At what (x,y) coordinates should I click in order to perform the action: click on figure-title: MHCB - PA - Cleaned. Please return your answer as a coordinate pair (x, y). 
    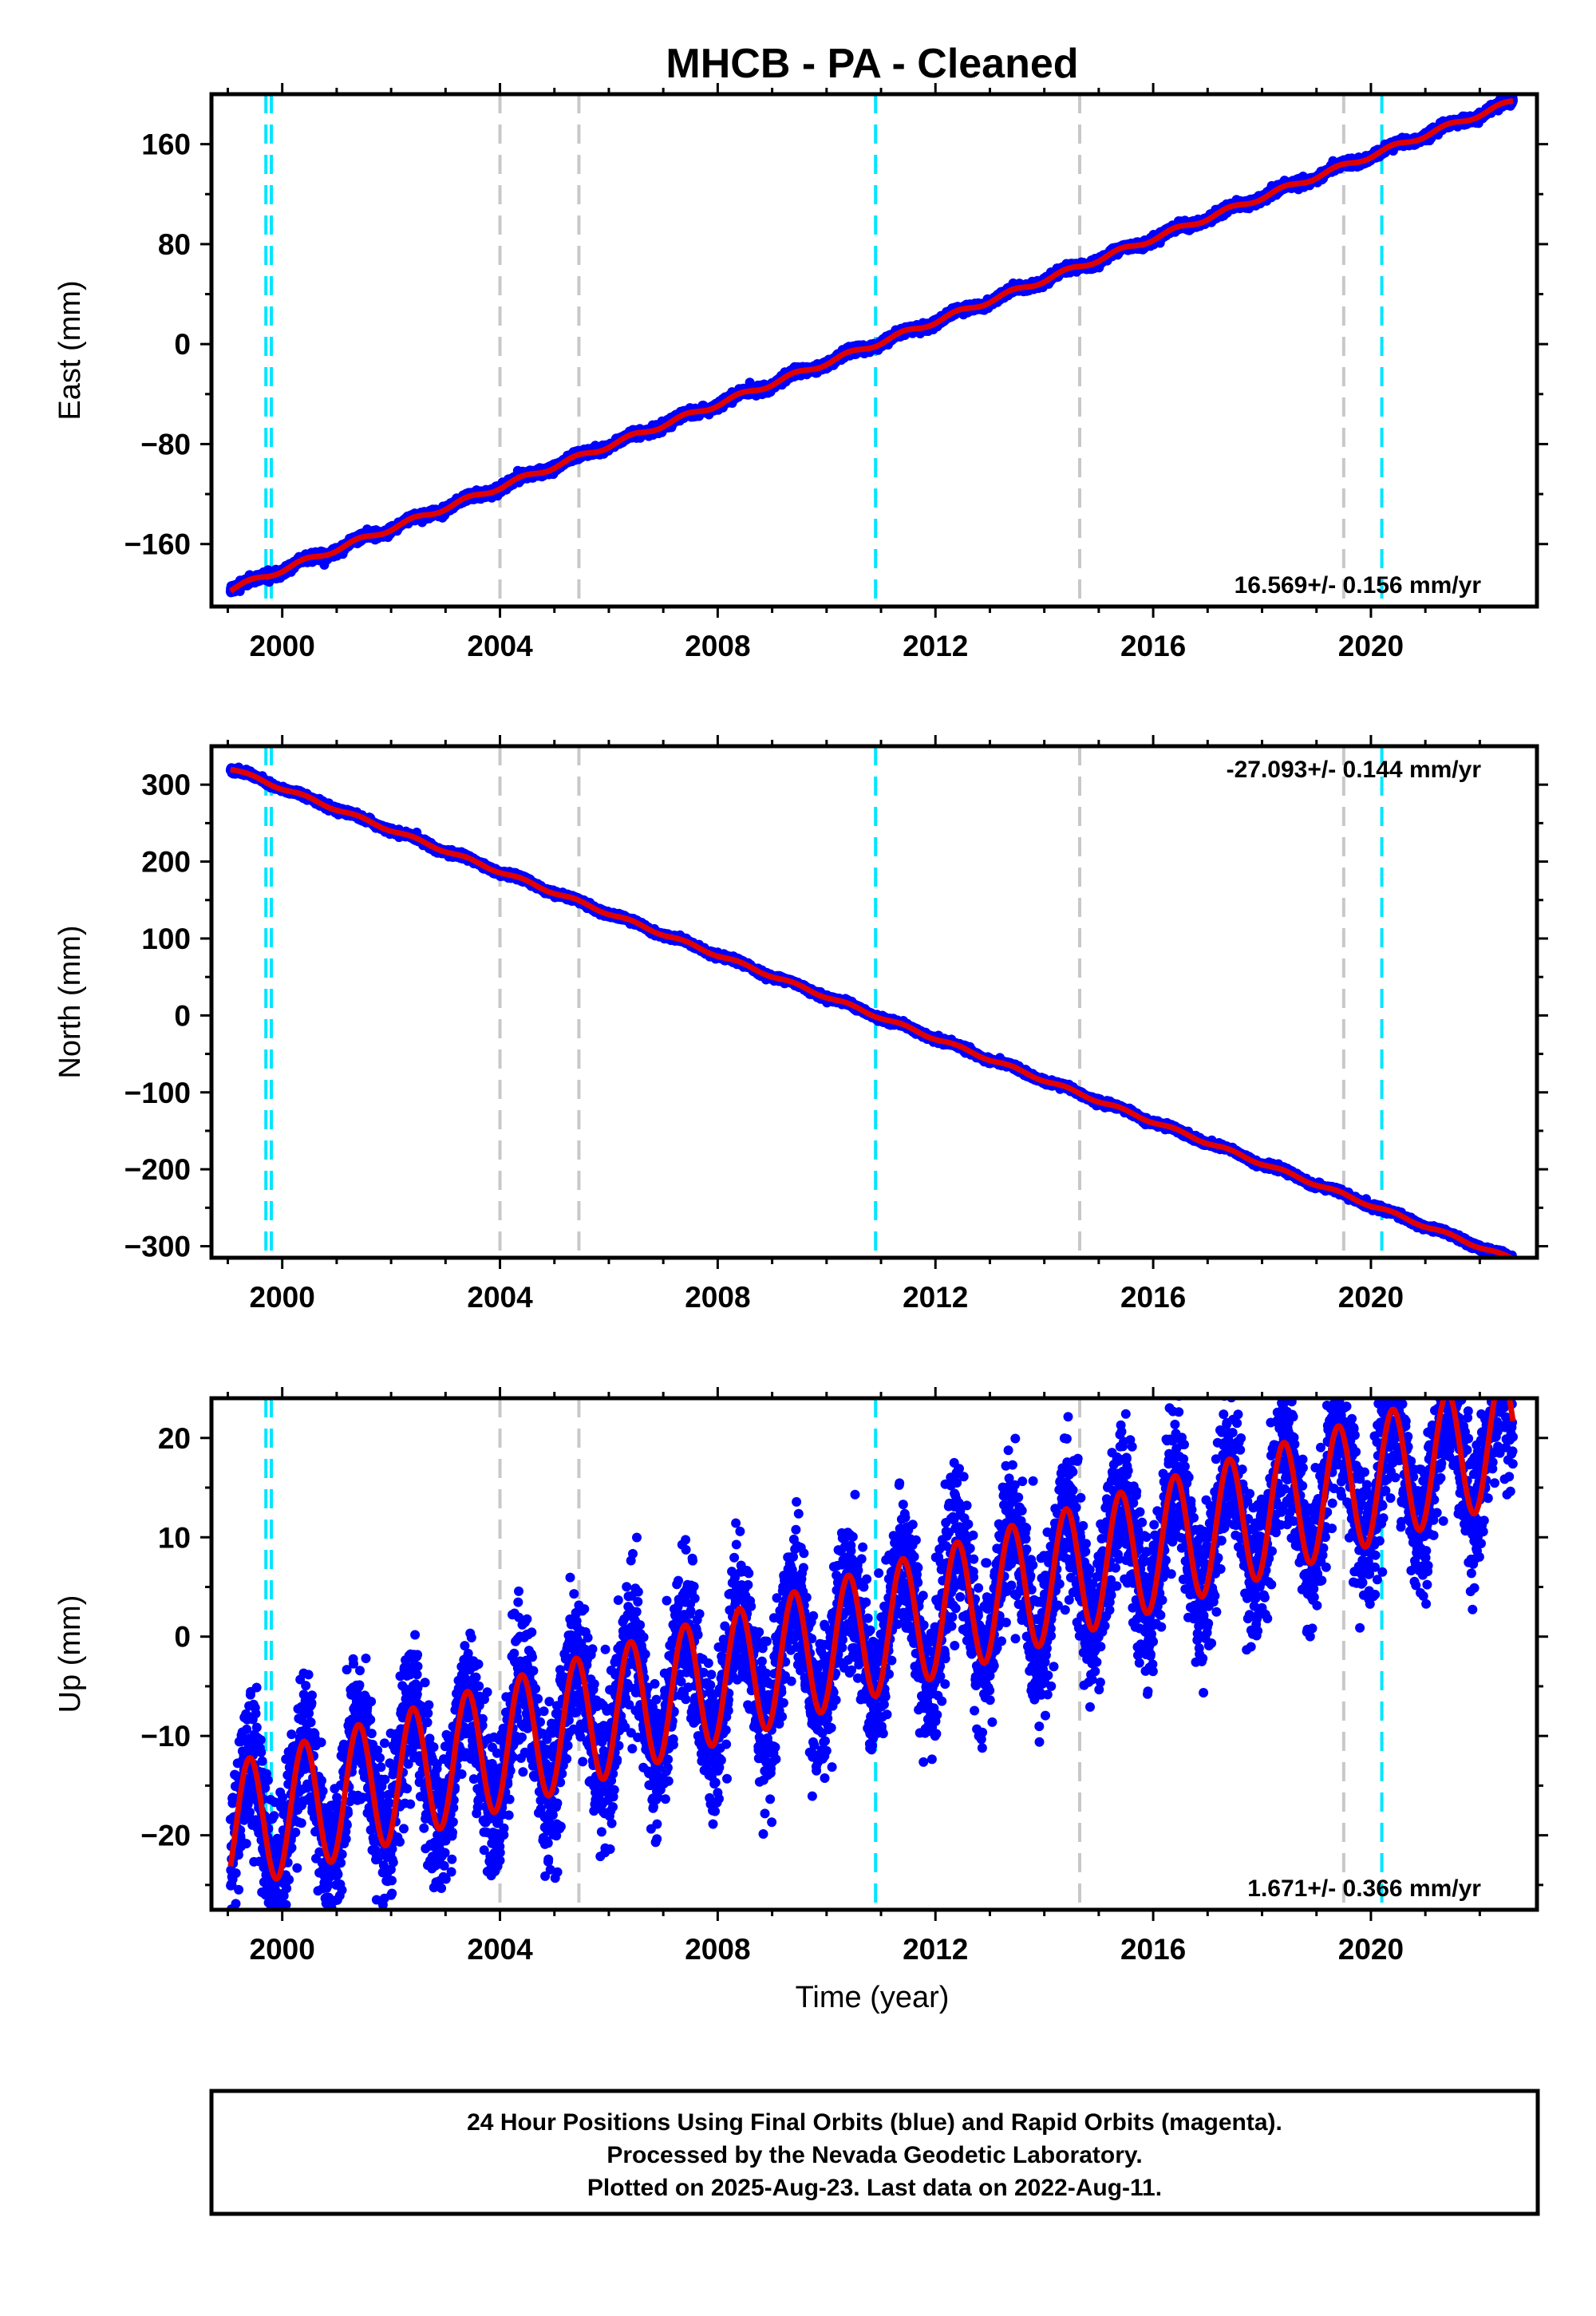
    Looking at the image, I should click on (872, 64).